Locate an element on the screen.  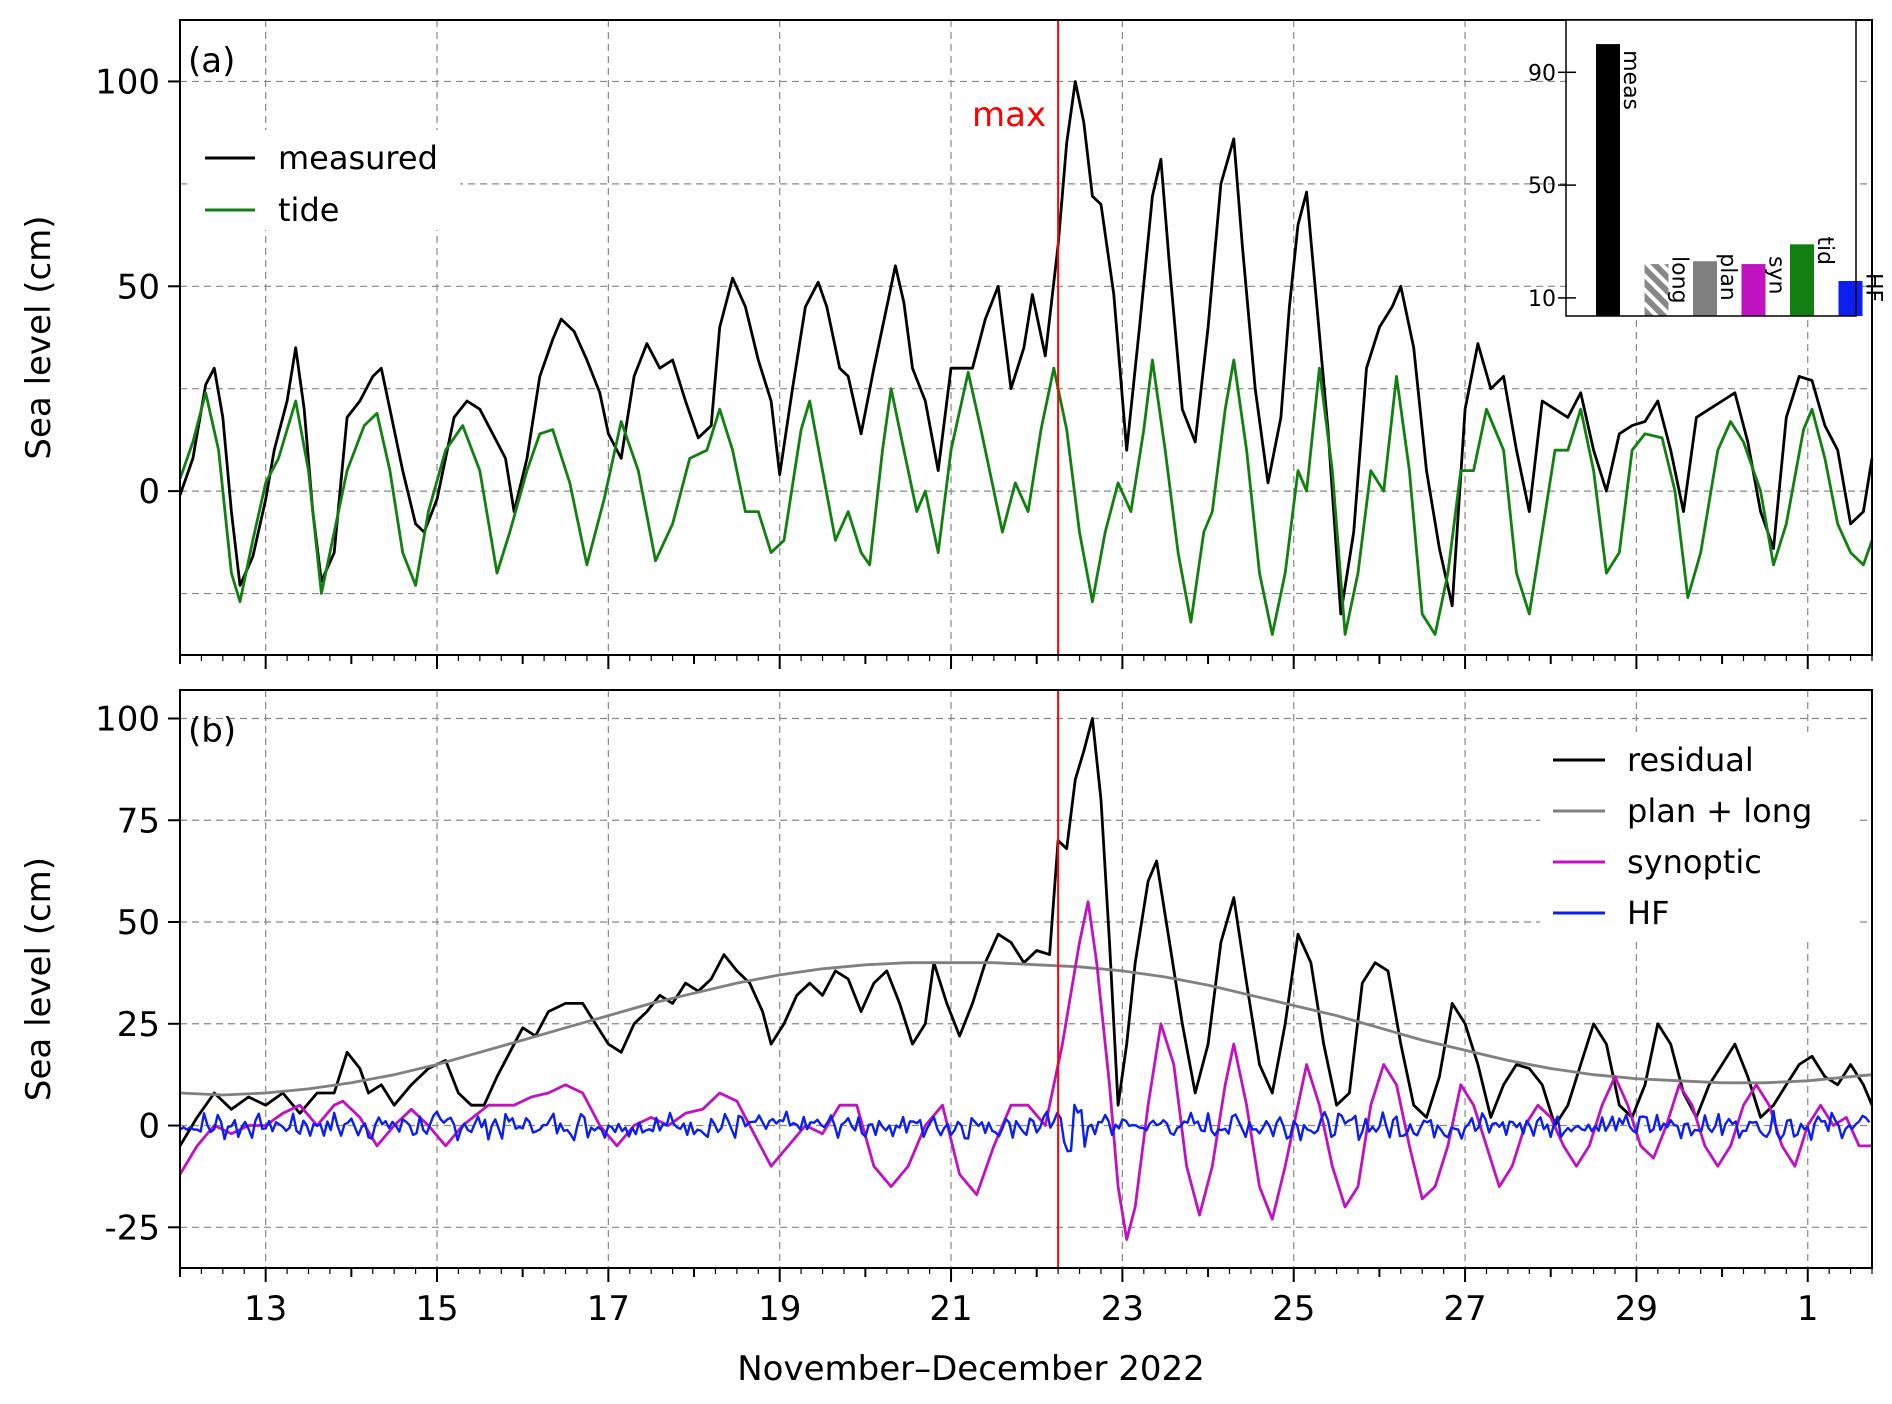
x-axis-label: November–December 2022 is located at coordinates (971, 1369).